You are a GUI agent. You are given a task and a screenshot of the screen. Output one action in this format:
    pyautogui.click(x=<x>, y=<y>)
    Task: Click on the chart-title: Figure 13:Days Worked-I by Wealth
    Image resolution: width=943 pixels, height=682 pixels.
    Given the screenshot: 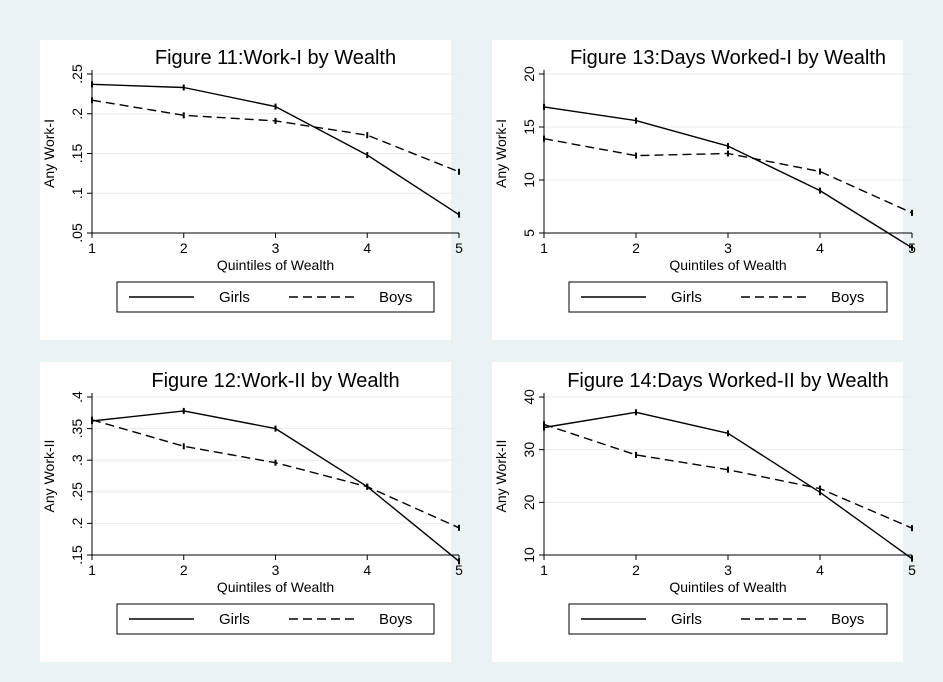 What is the action you would take?
    pyautogui.click(x=728, y=58)
    